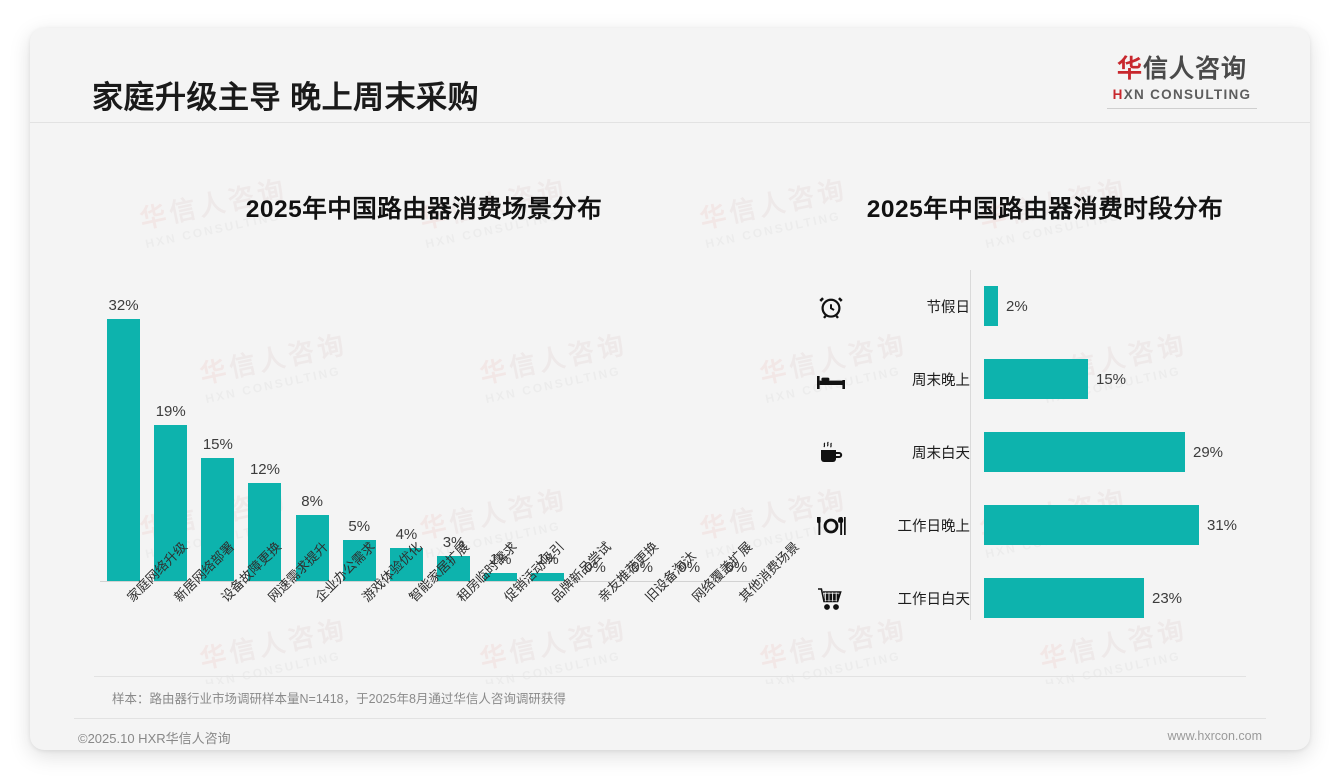  Describe the element at coordinates (569, 613) in the screenshot. I see `scene-label-cell: 品牌新品尝试` at that location.